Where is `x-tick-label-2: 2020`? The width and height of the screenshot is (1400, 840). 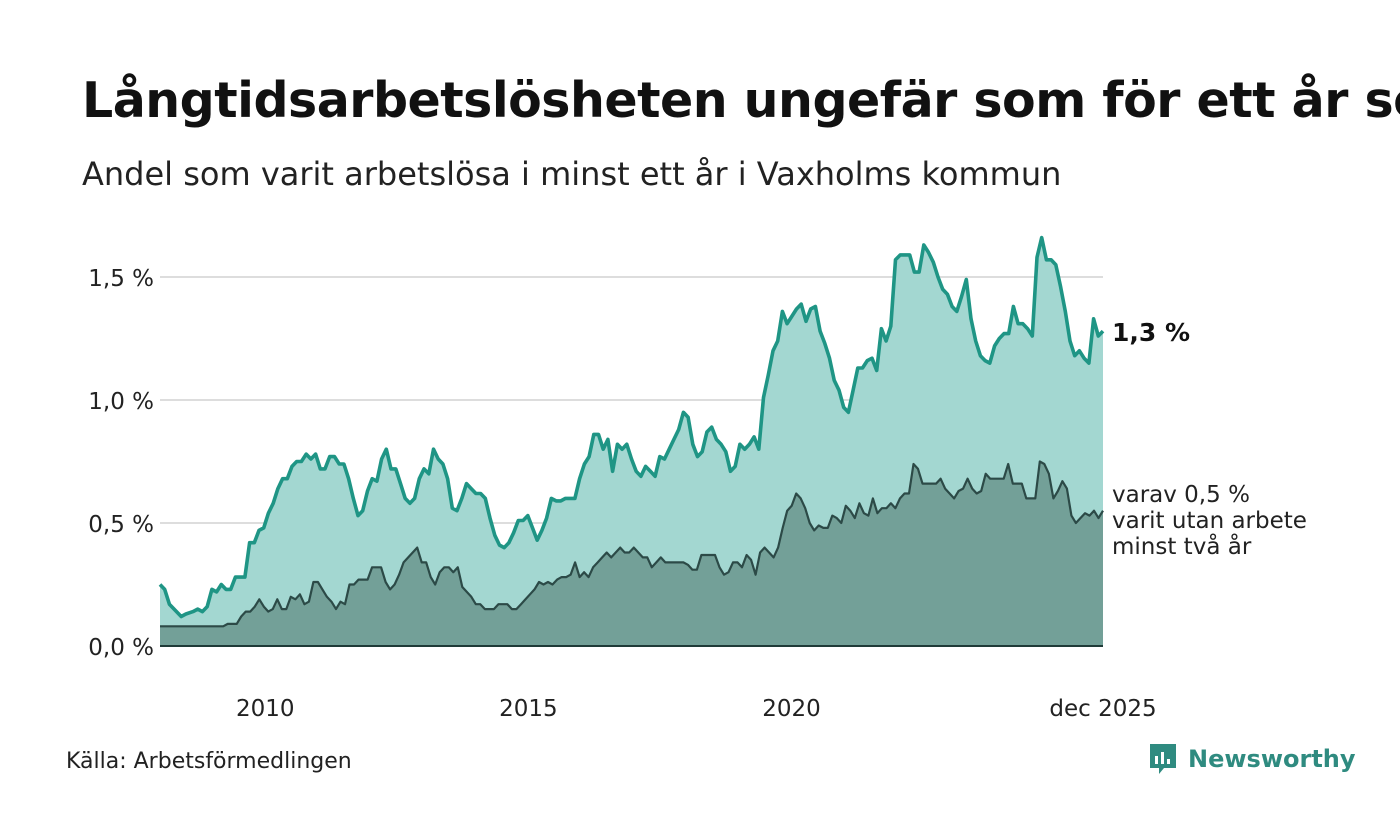 x-tick-label-2: 2020 is located at coordinates (791, 709).